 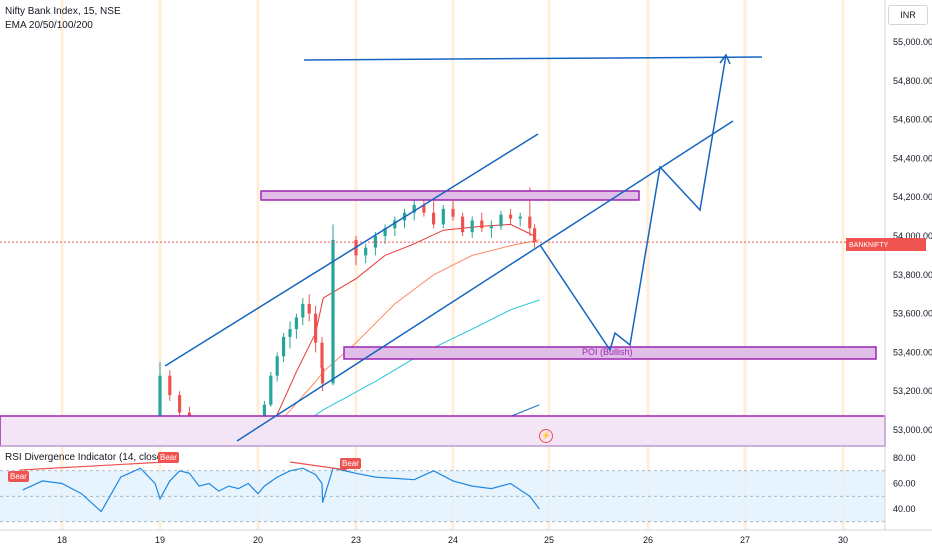 I want to click on rsi-tick-label: 80.00, so click(x=904, y=458).